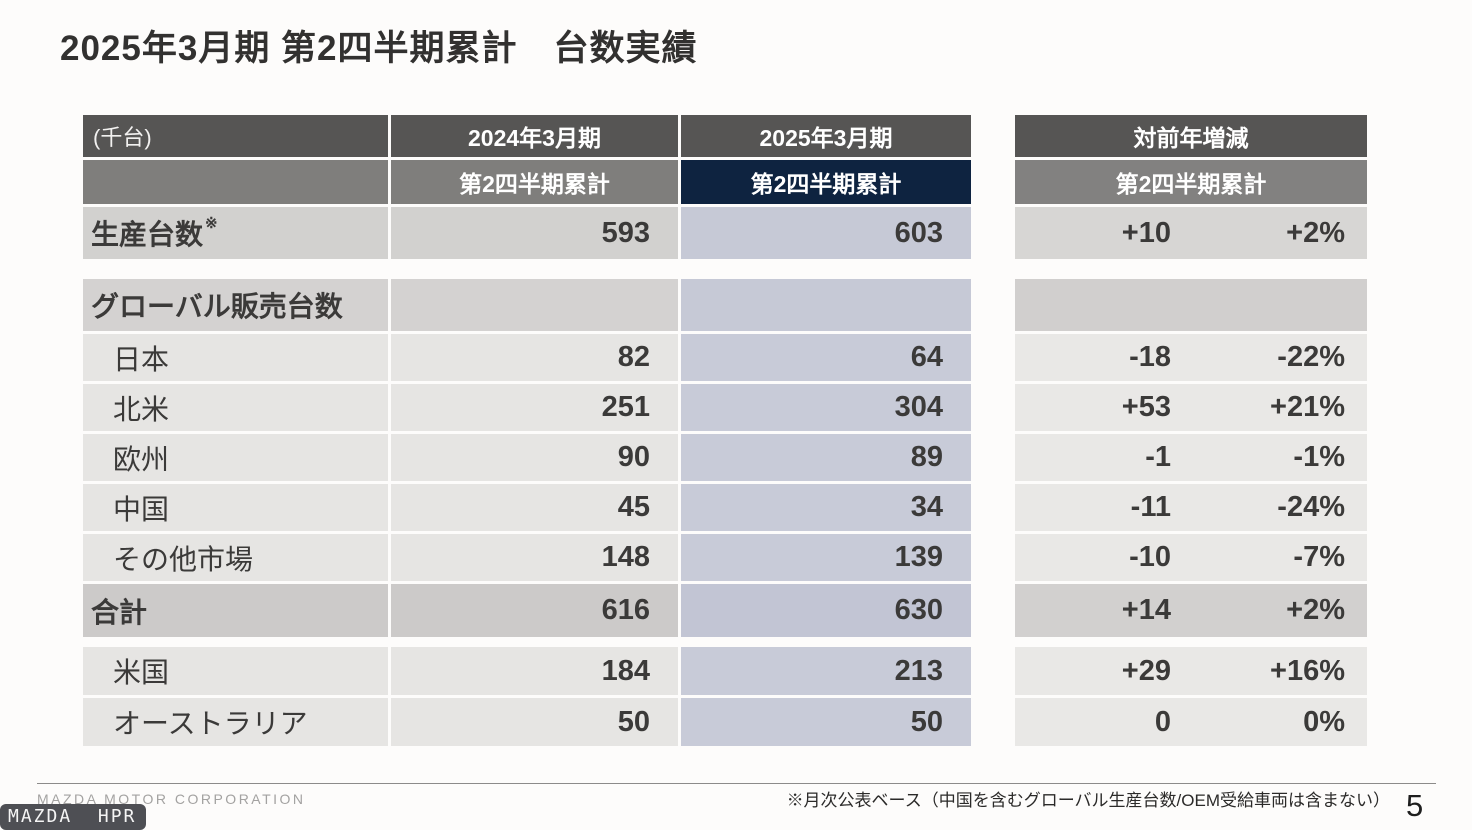  Describe the element at coordinates (210, 723) in the screenshot. I see `australia-label: オーストラリア` at that location.